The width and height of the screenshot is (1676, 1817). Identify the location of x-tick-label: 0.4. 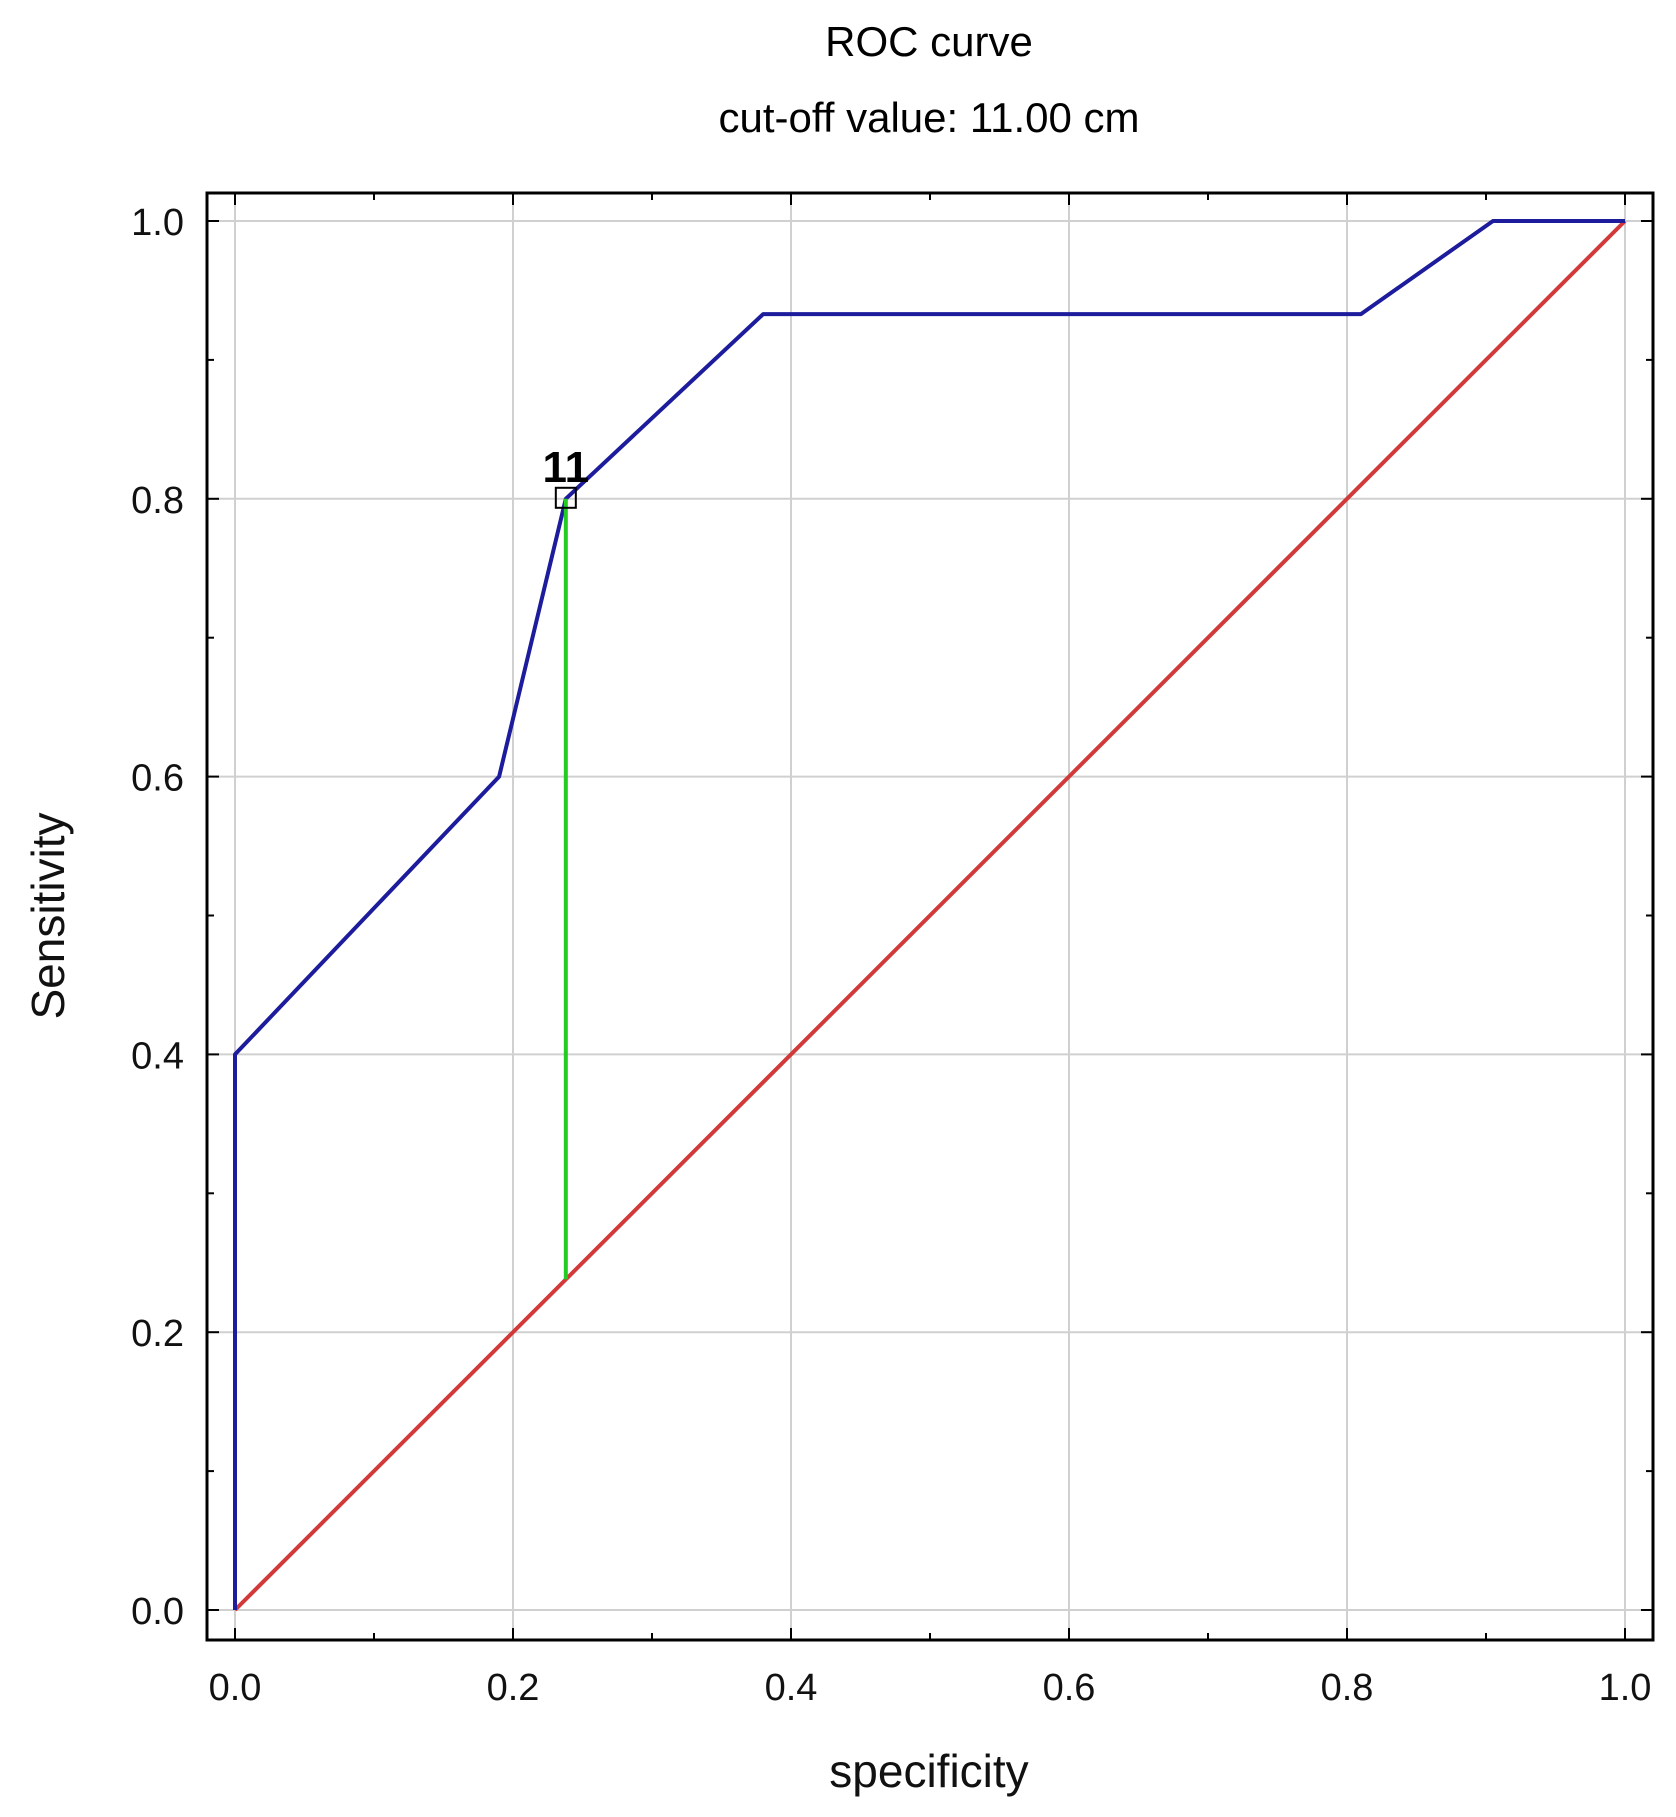
(791, 1688).